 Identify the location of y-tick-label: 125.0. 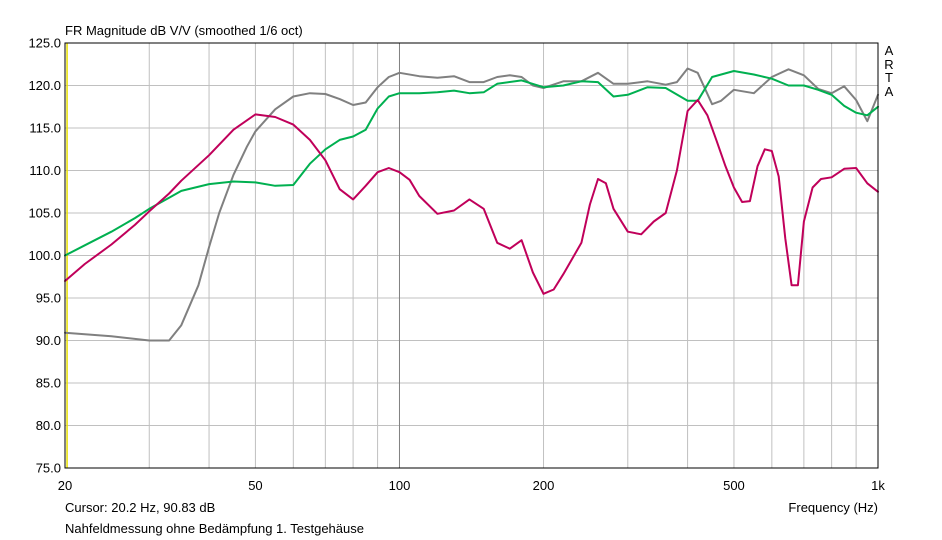
(44, 43).